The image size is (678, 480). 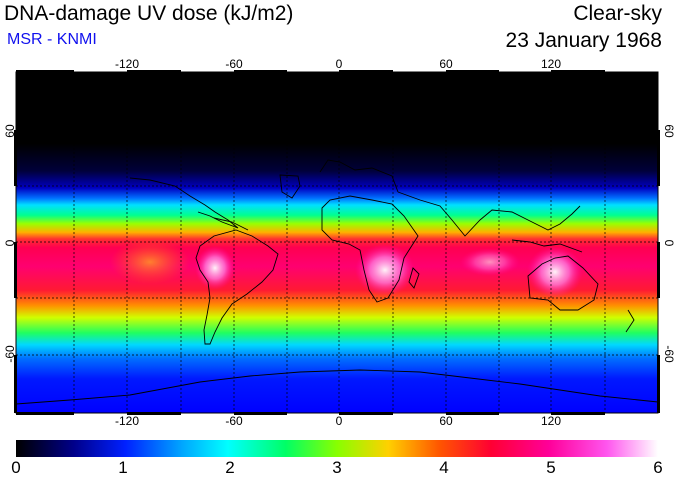 What do you see at coordinates (337, 387) in the screenshot?
I see `coast-antarctica` at bounding box center [337, 387].